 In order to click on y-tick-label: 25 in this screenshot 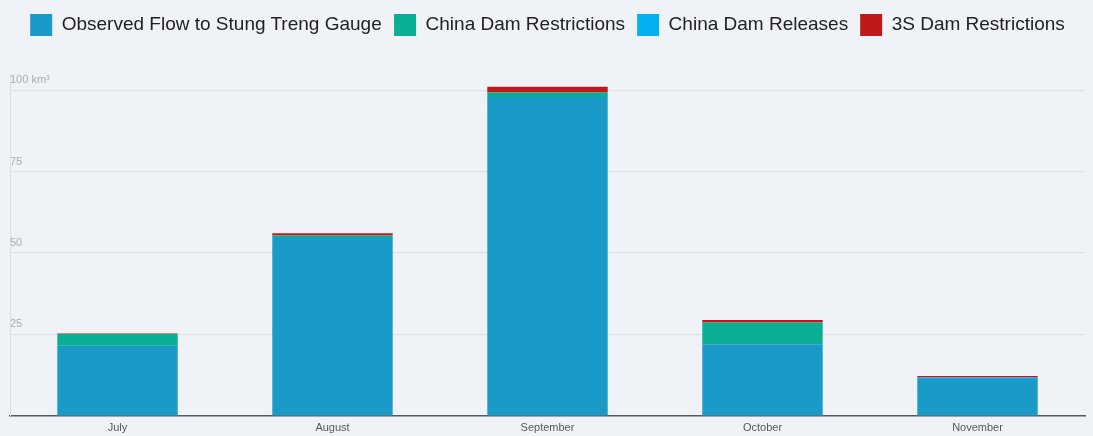, I will do `click(16, 323)`.